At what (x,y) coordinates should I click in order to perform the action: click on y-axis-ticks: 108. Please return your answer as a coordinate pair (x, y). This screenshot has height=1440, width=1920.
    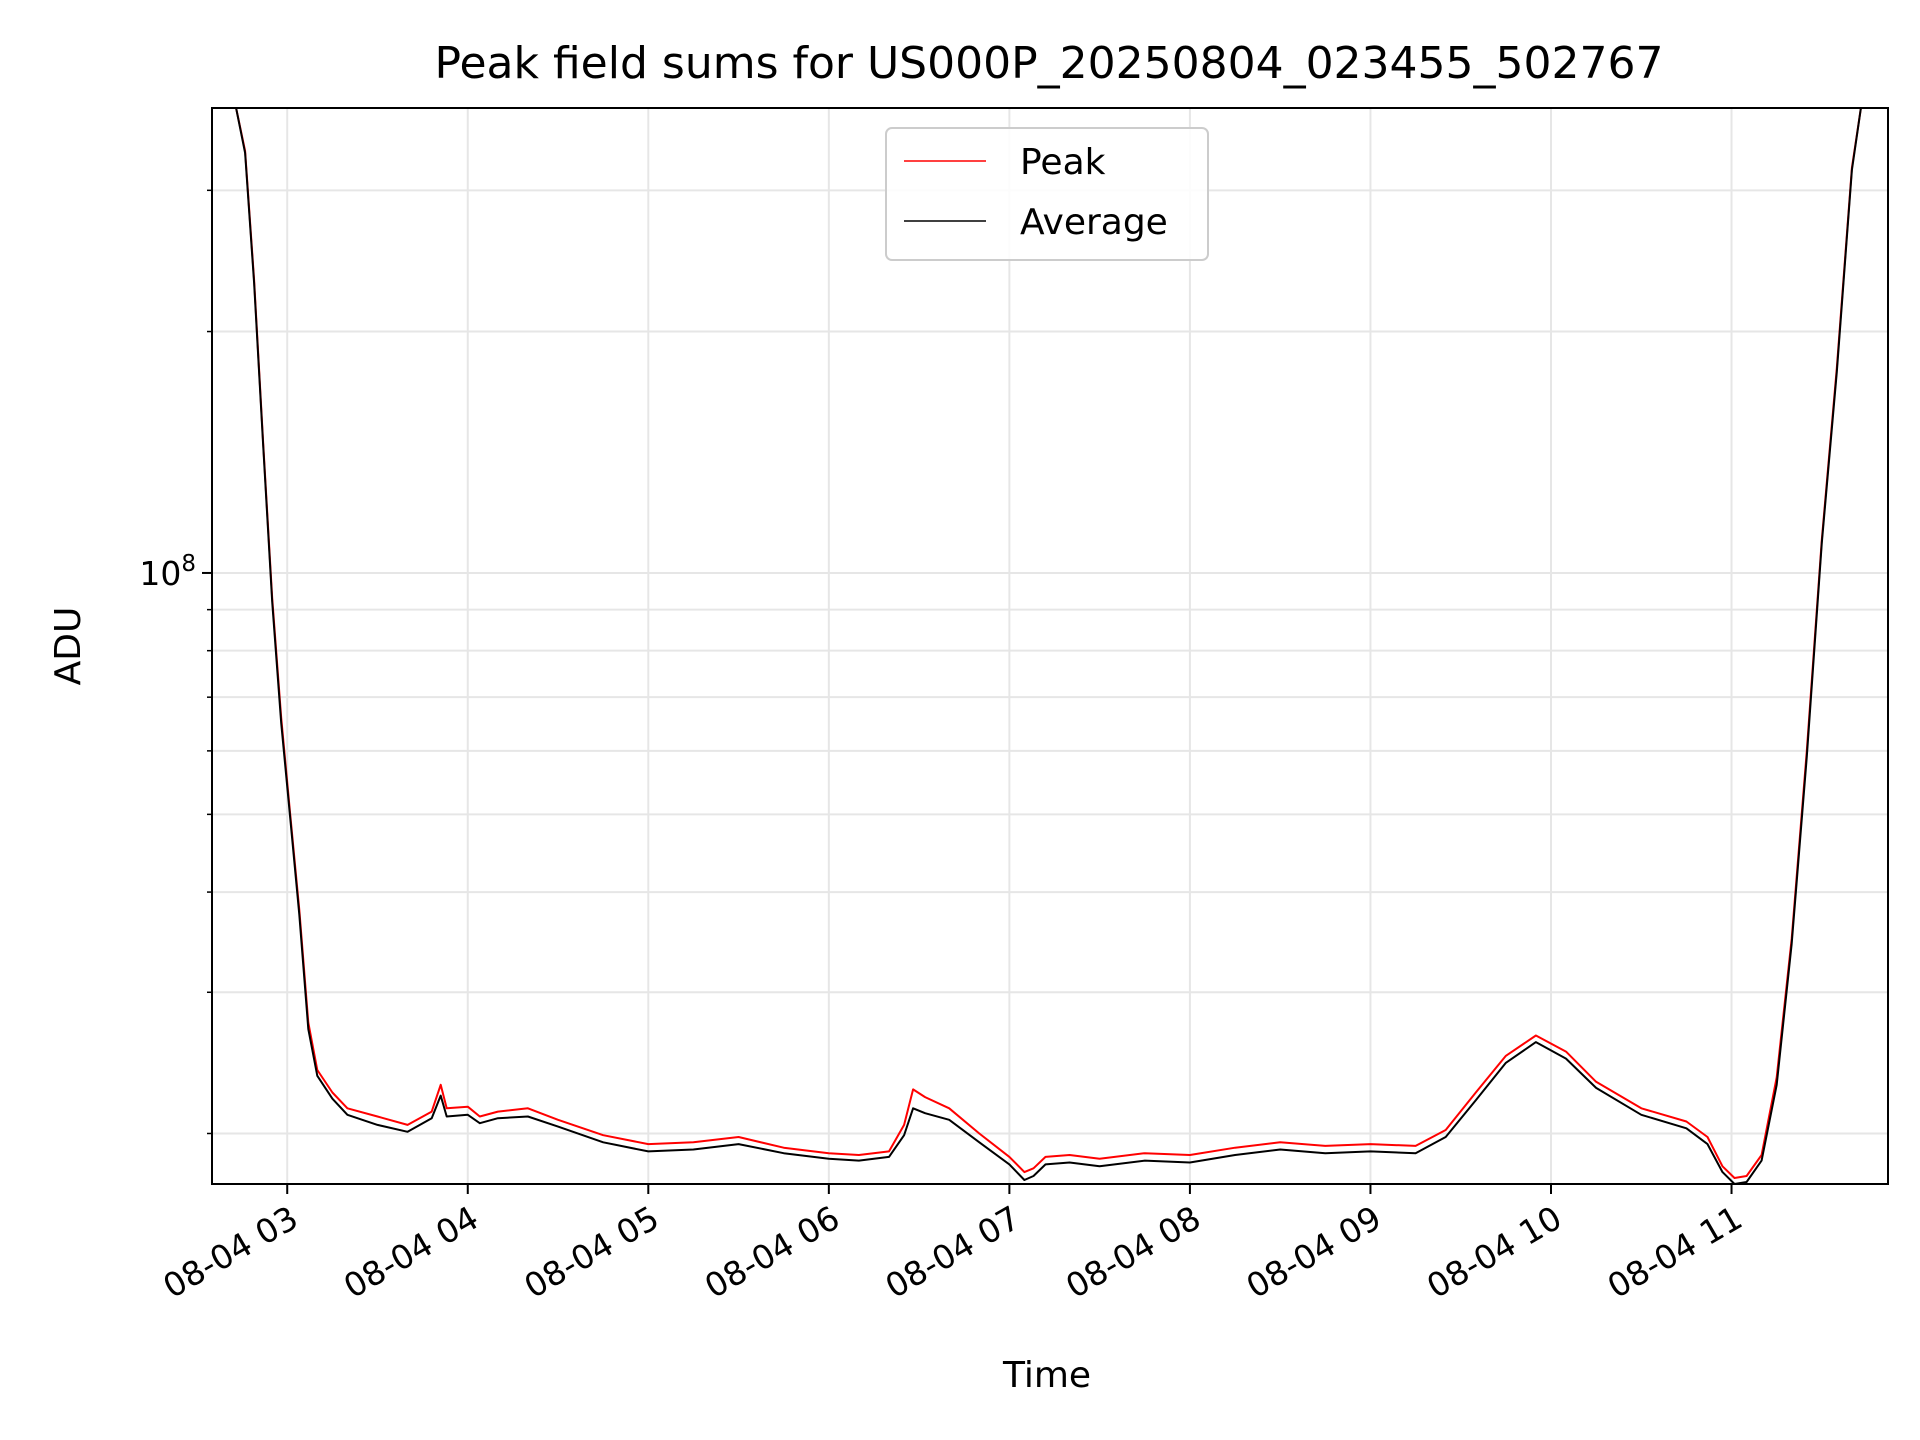
    Looking at the image, I should click on (175, 662).